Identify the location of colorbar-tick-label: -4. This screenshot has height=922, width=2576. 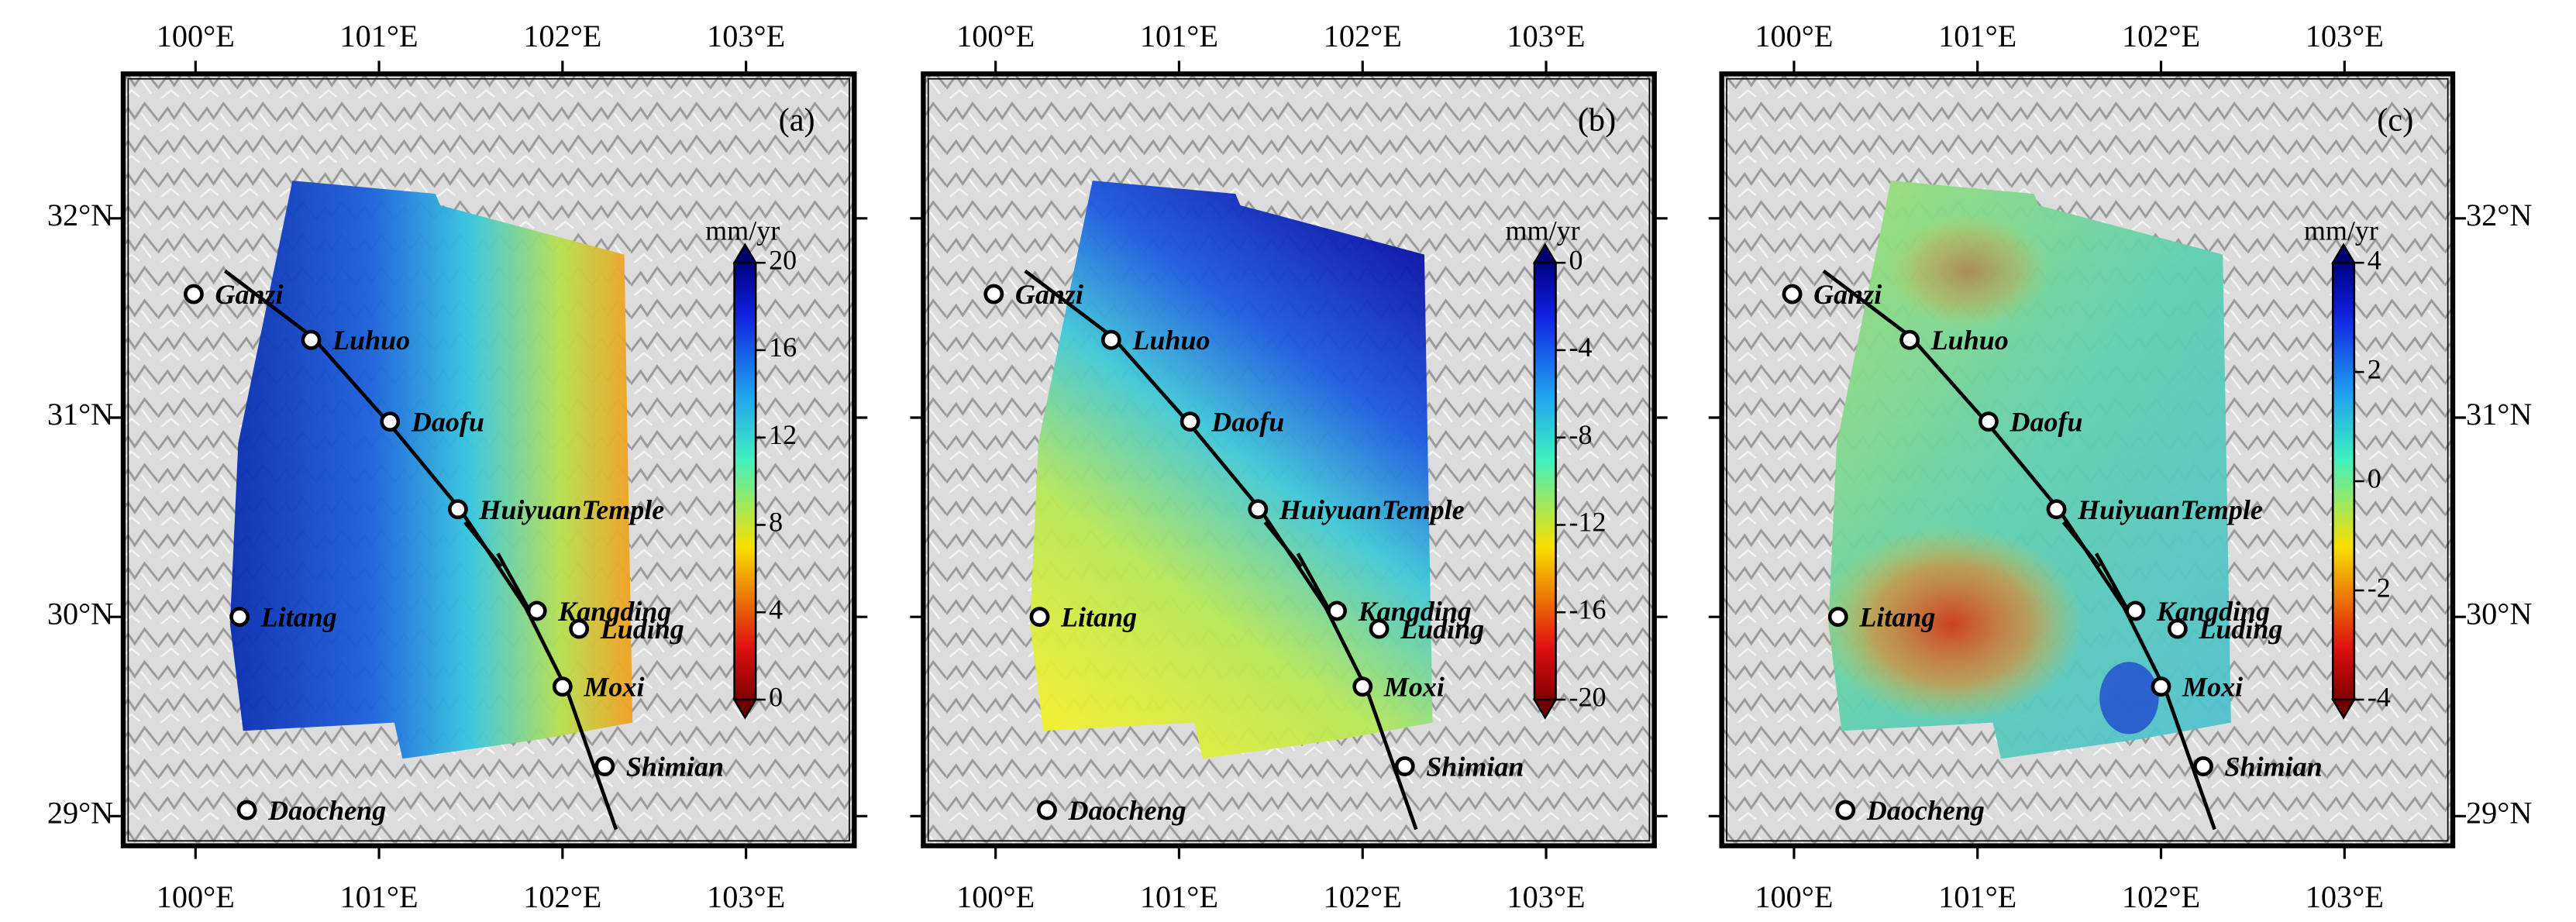
(2379, 696).